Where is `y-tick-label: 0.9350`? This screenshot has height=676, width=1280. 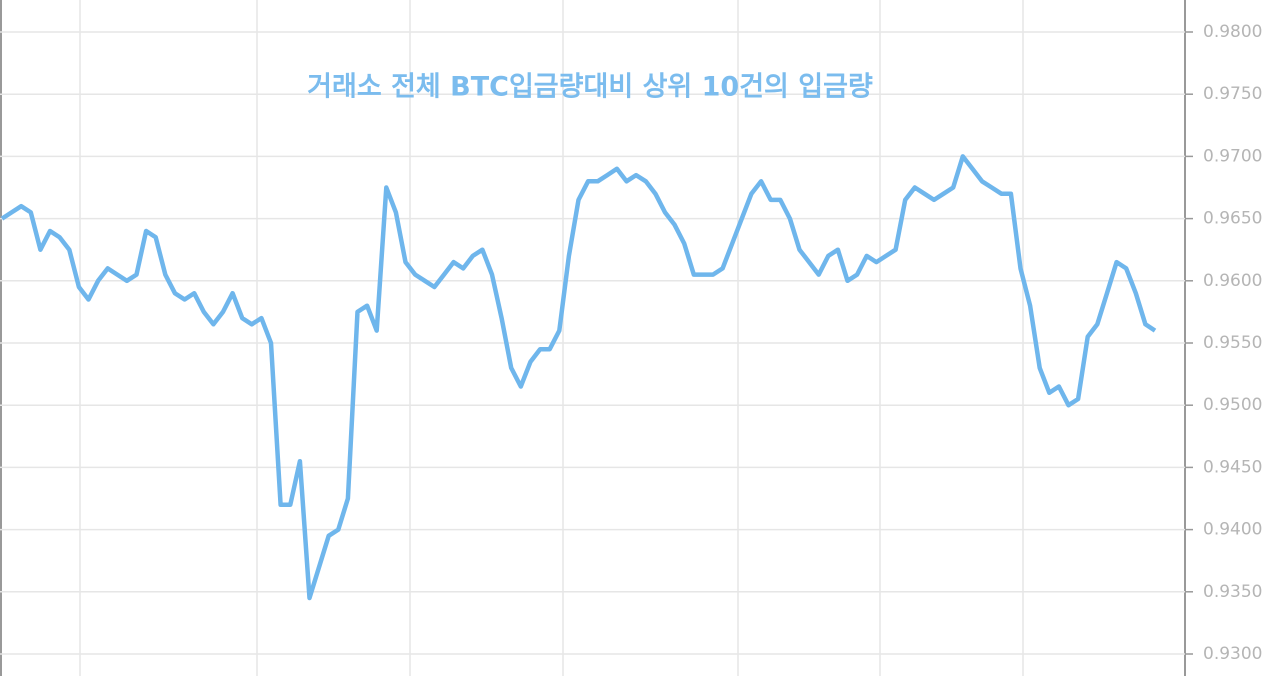 y-tick-label: 0.9350 is located at coordinates (1232, 592).